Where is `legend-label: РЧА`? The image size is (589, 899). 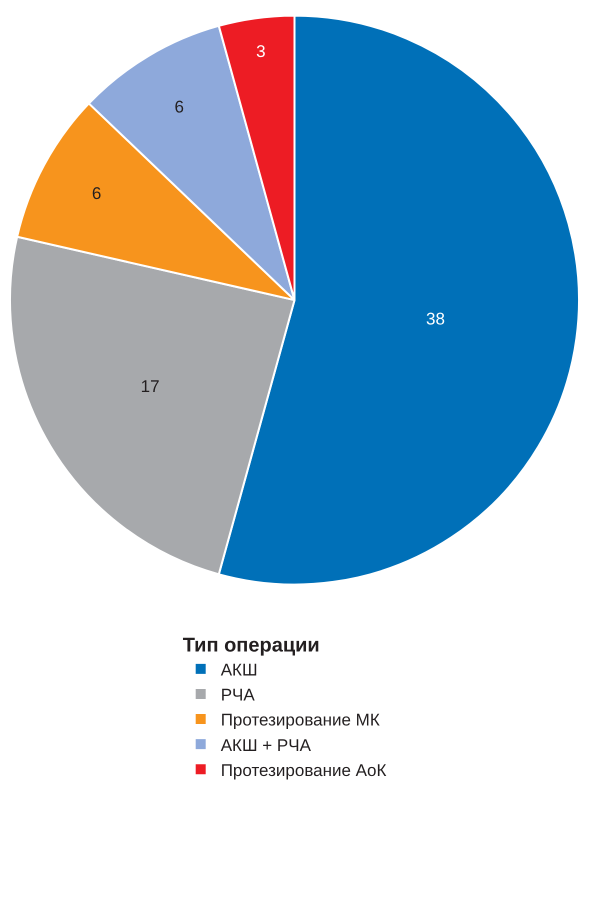 legend-label: РЧА is located at coordinates (238, 695).